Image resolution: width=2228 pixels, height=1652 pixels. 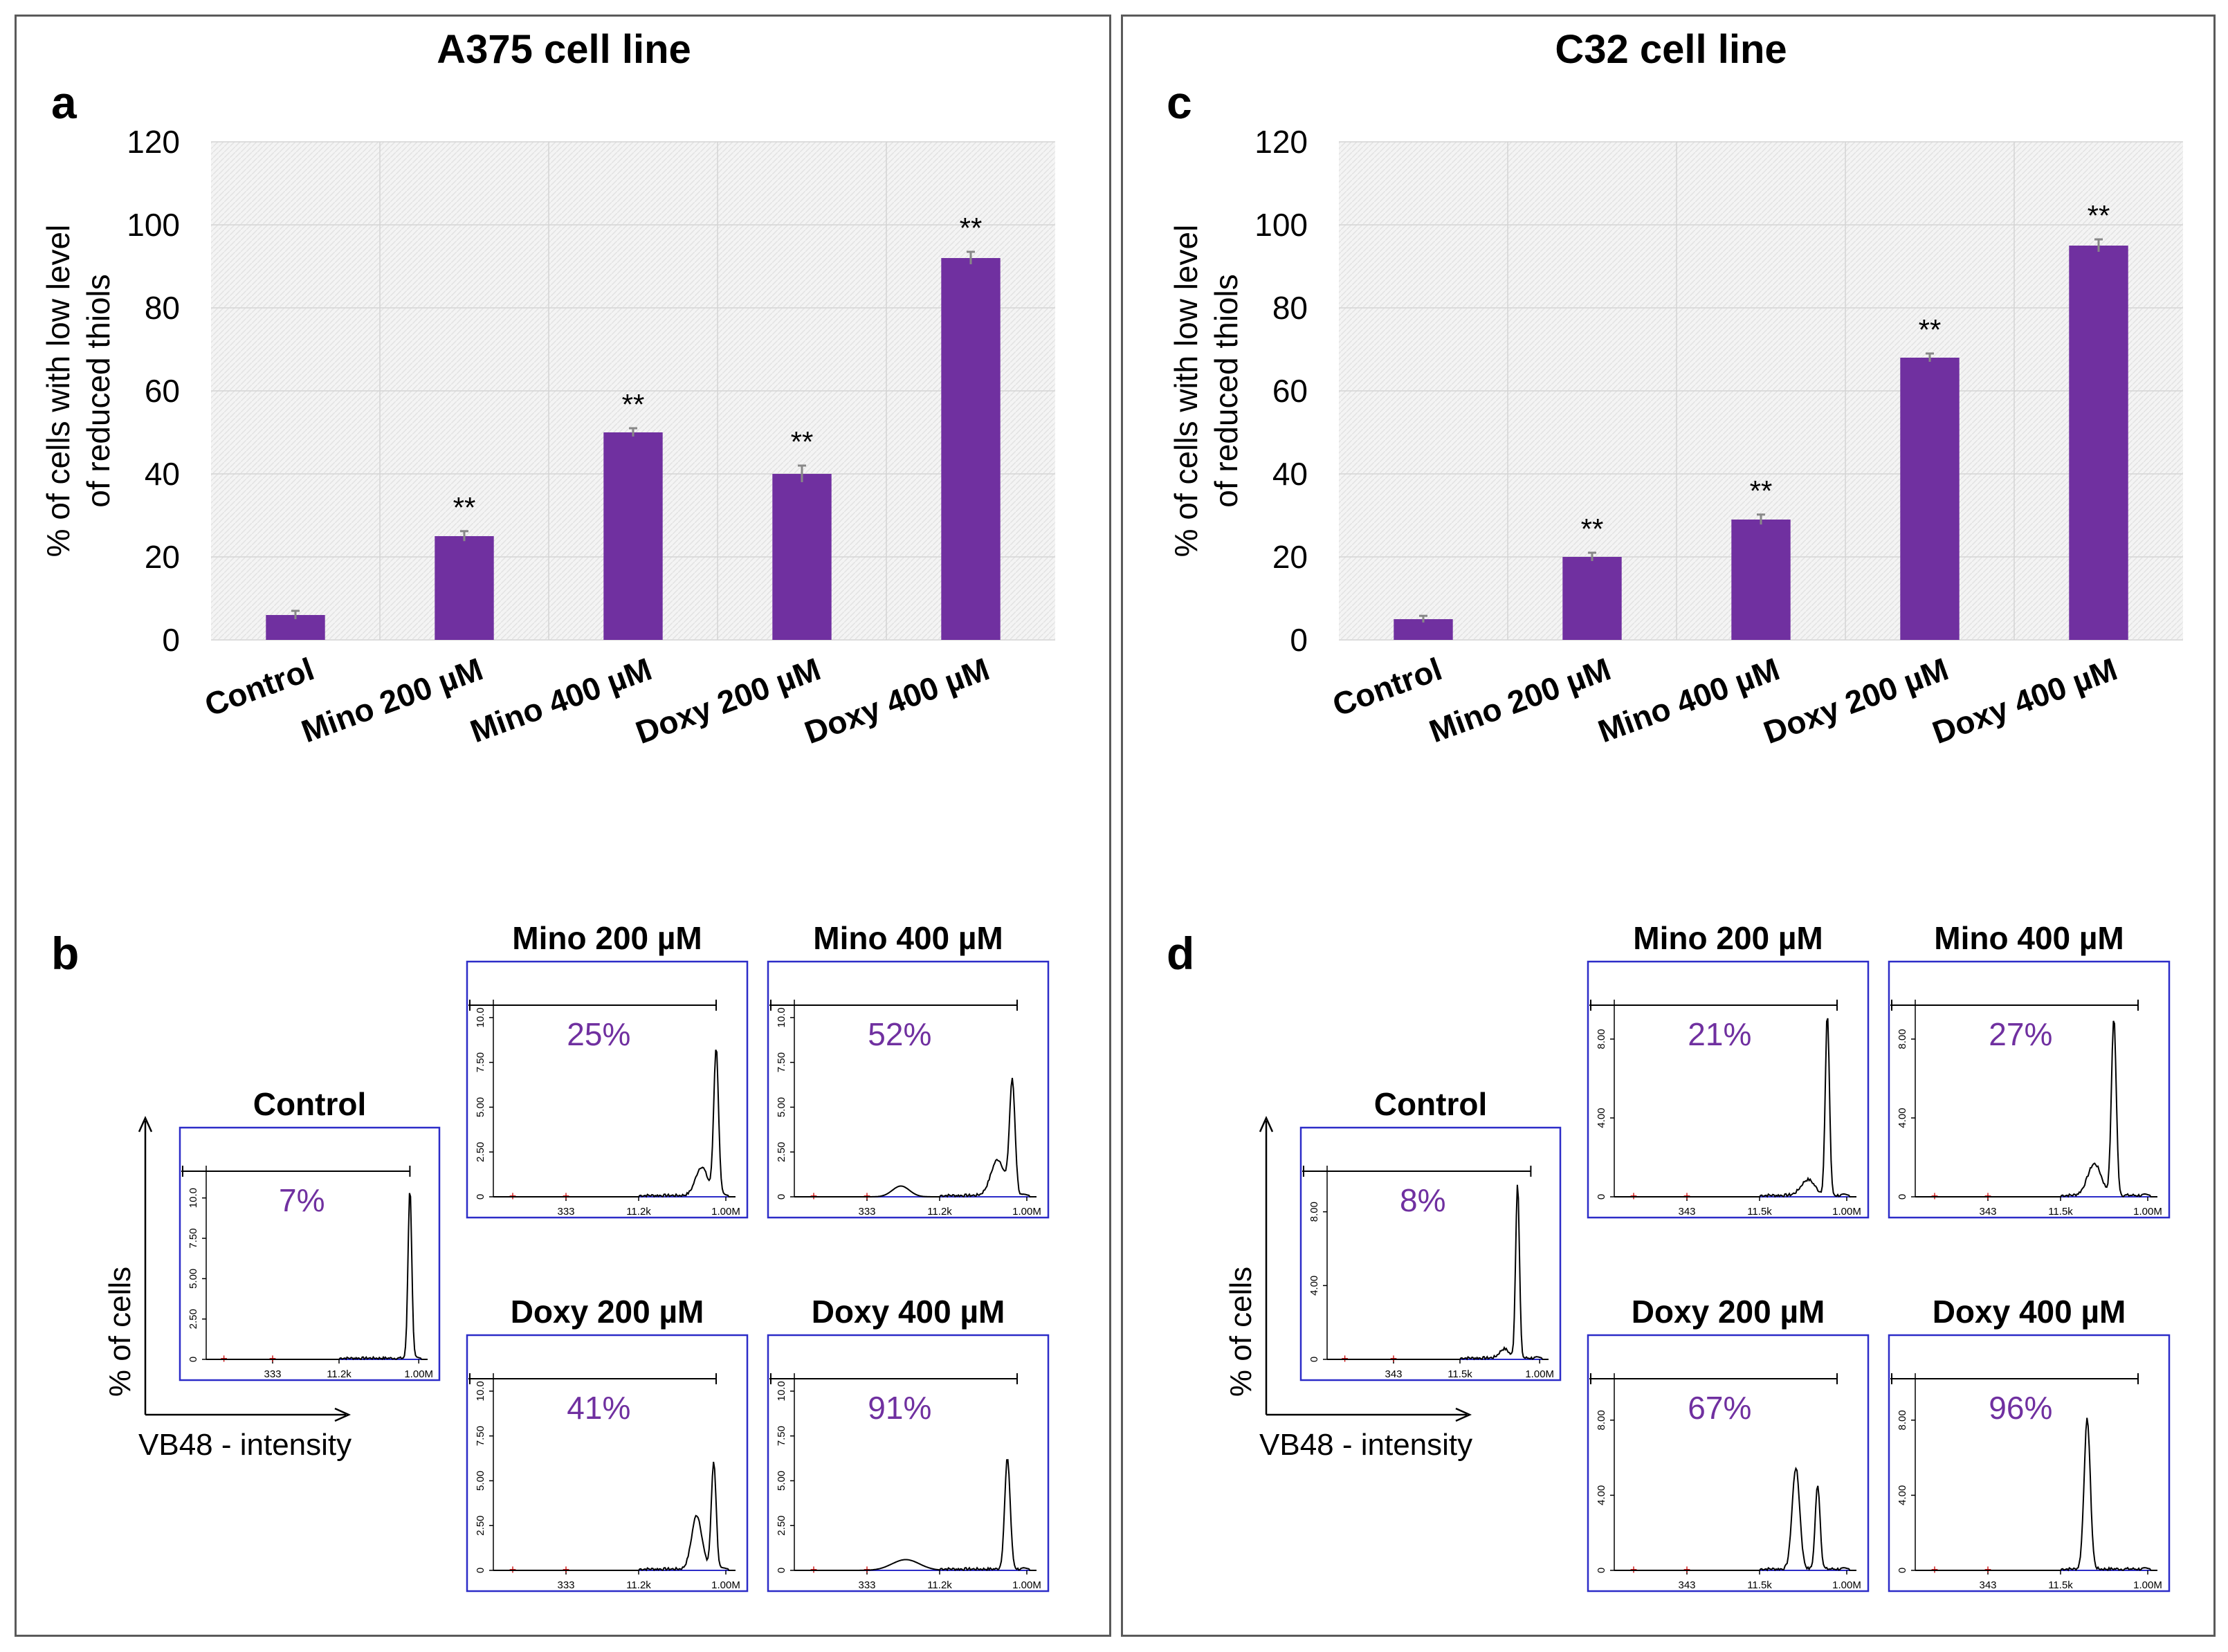 What do you see at coordinates (2020, 1034) in the screenshot?
I see `percent-label: 27%` at bounding box center [2020, 1034].